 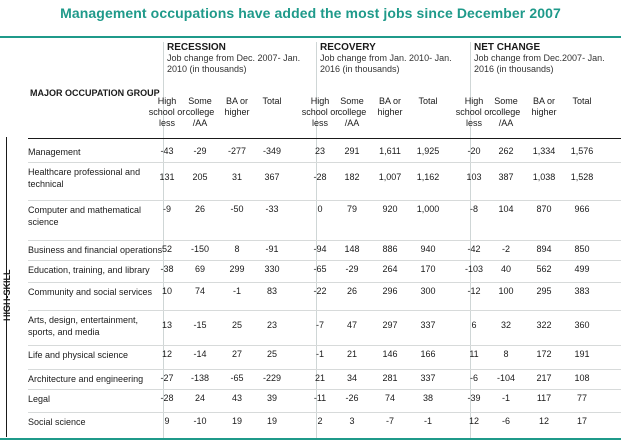 What do you see at coordinates (352, 398) in the screenshot?
I see `table-cell: -26` at bounding box center [352, 398].